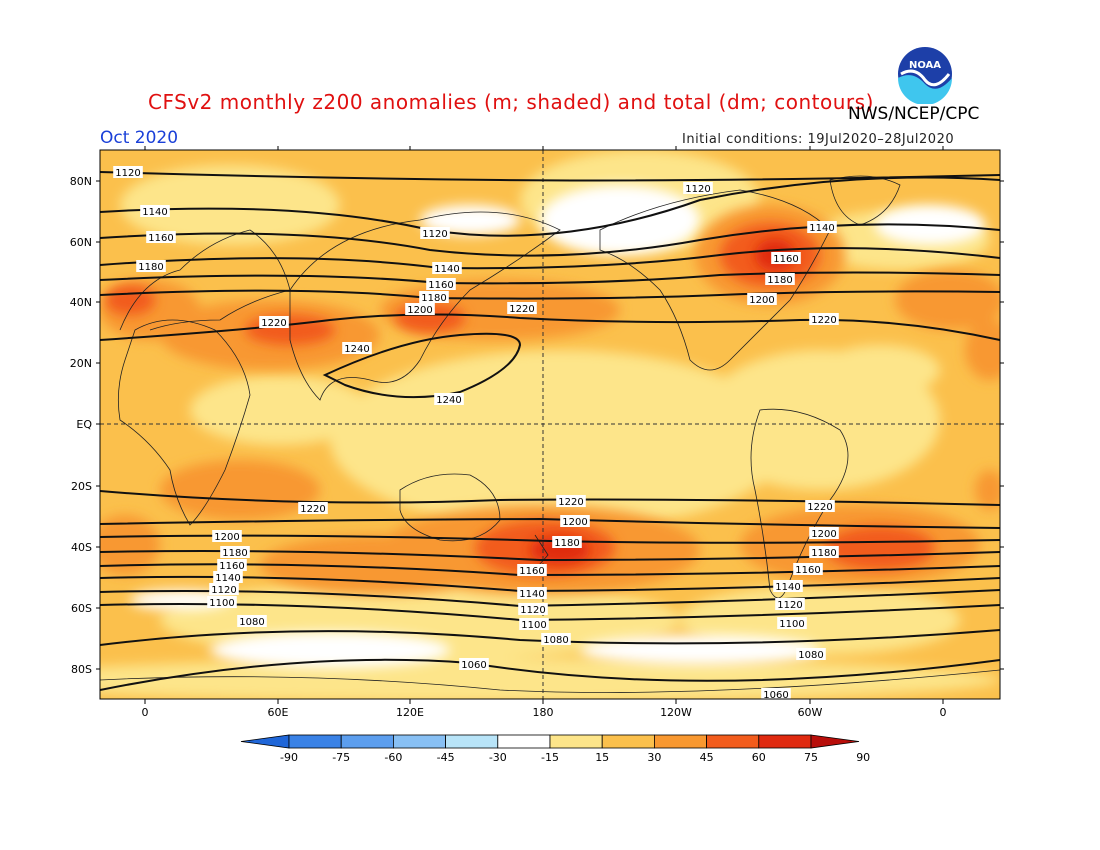  What do you see at coordinates (289, 757) in the screenshot?
I see `colorbar-tick-label: -90` at bounding box center [289, 757].